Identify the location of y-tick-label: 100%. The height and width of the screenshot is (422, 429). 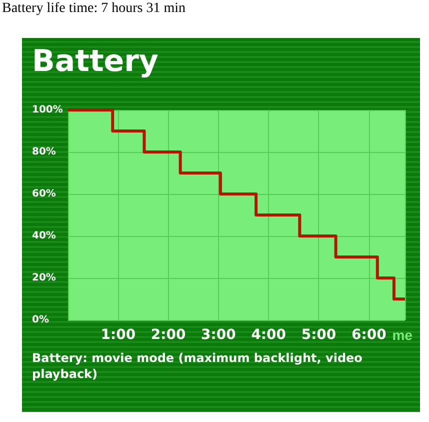
(47, 110).